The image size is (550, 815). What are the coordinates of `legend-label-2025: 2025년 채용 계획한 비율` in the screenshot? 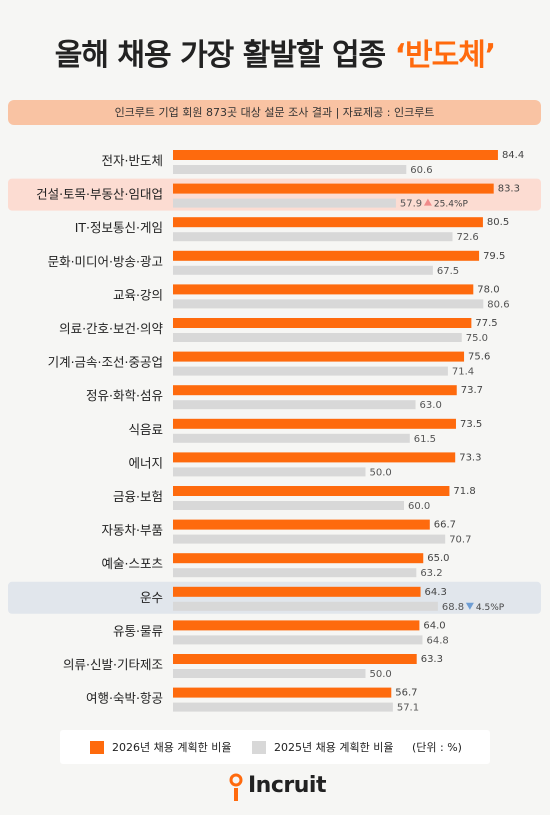 It's located at (334, 747).